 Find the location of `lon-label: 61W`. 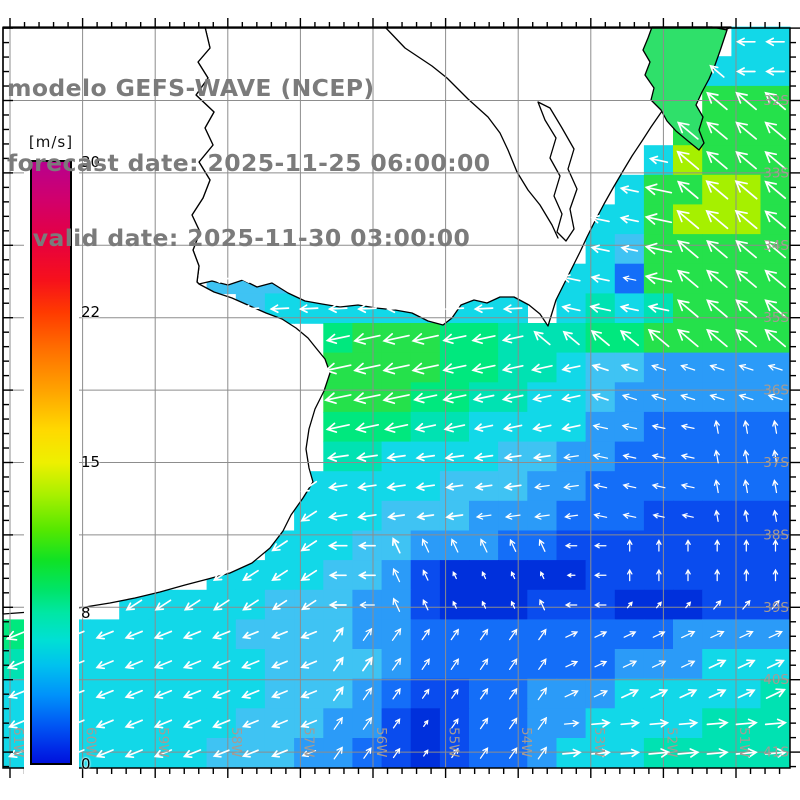

lon-label: 61W is located at coordinates (18, 742).